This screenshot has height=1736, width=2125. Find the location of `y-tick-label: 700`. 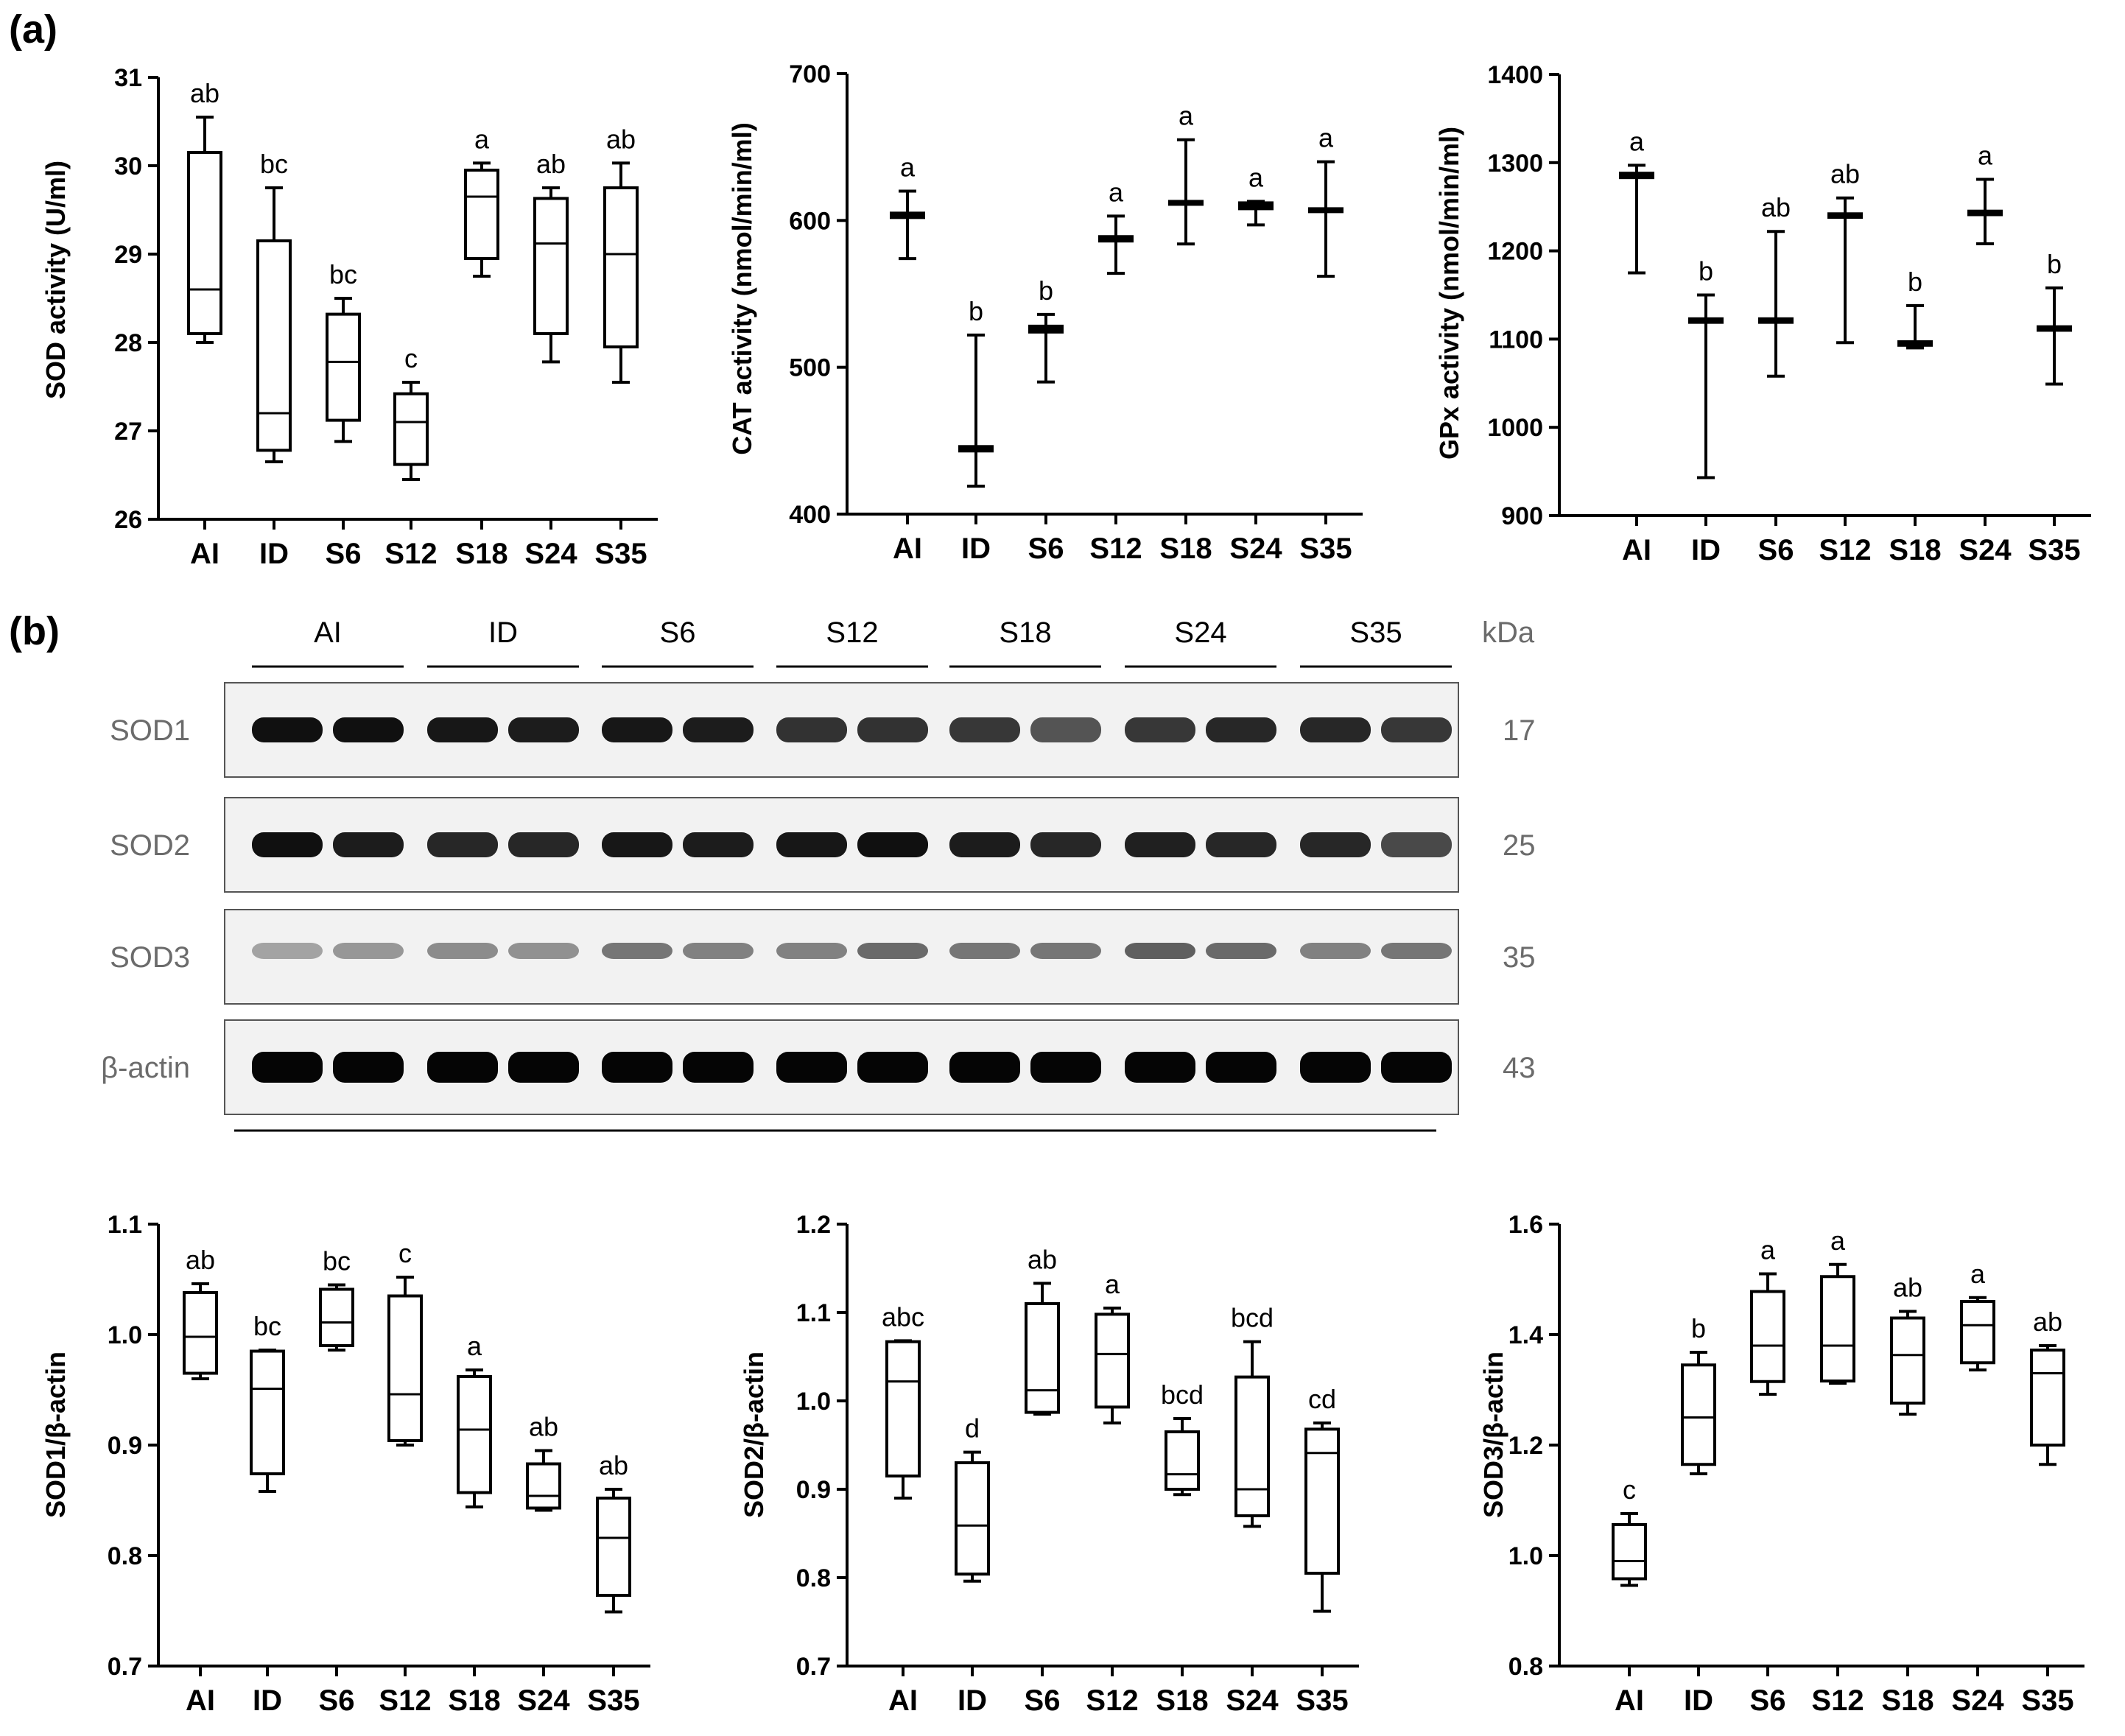

y-tick-label: 700 is located at coordinates (810, 74).